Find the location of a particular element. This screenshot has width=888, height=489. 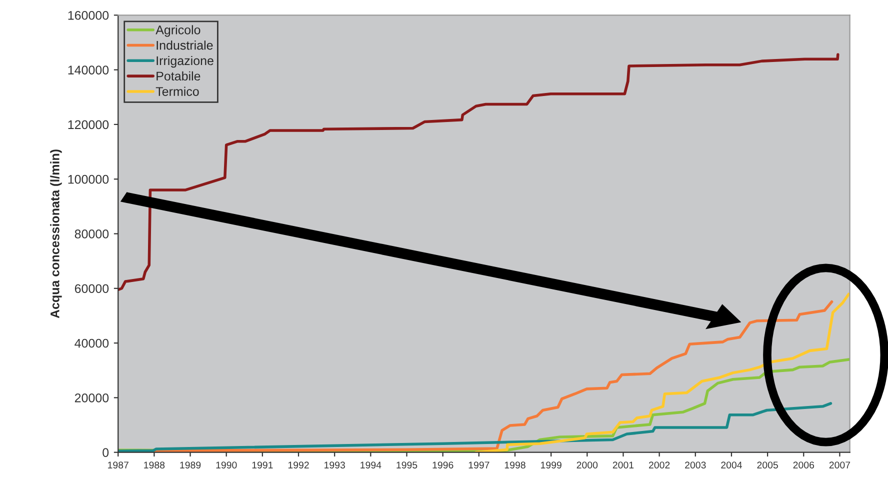

y-tick-label: 100000 is located at coordinates (88, 179).